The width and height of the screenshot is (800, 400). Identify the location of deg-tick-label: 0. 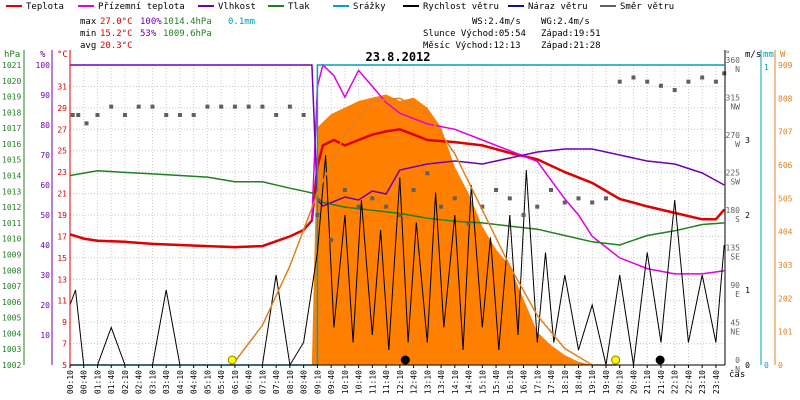
(737, 360).